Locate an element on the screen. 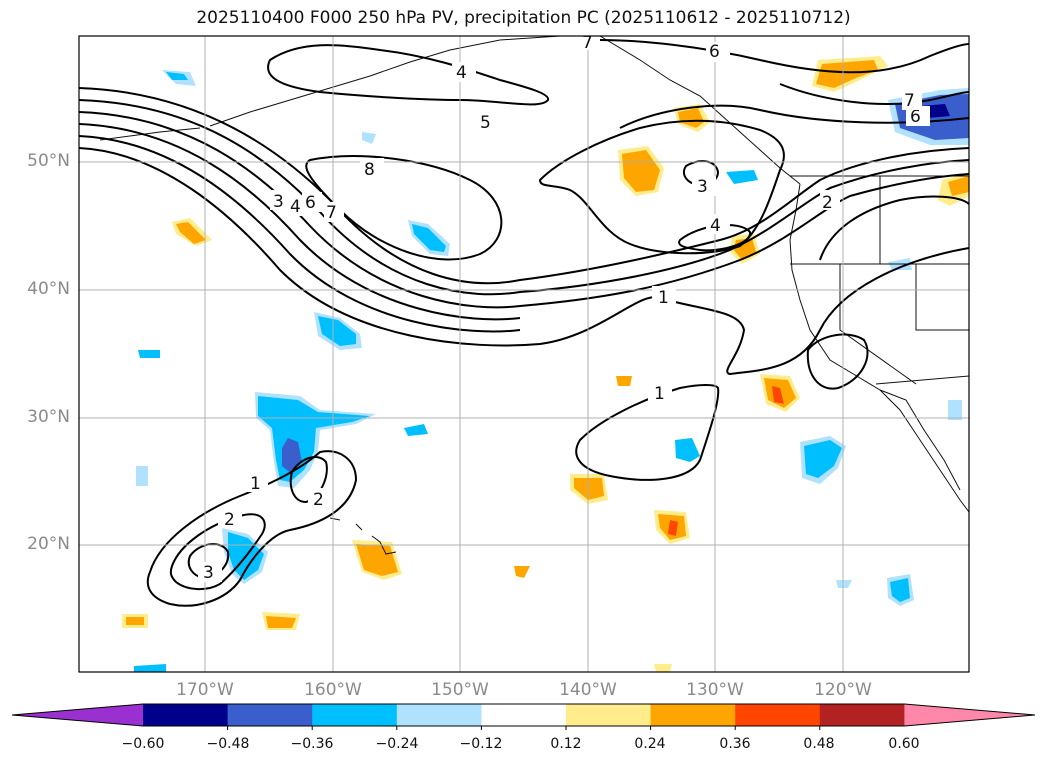  hawaii-islands is located at coordinates (363, 536).